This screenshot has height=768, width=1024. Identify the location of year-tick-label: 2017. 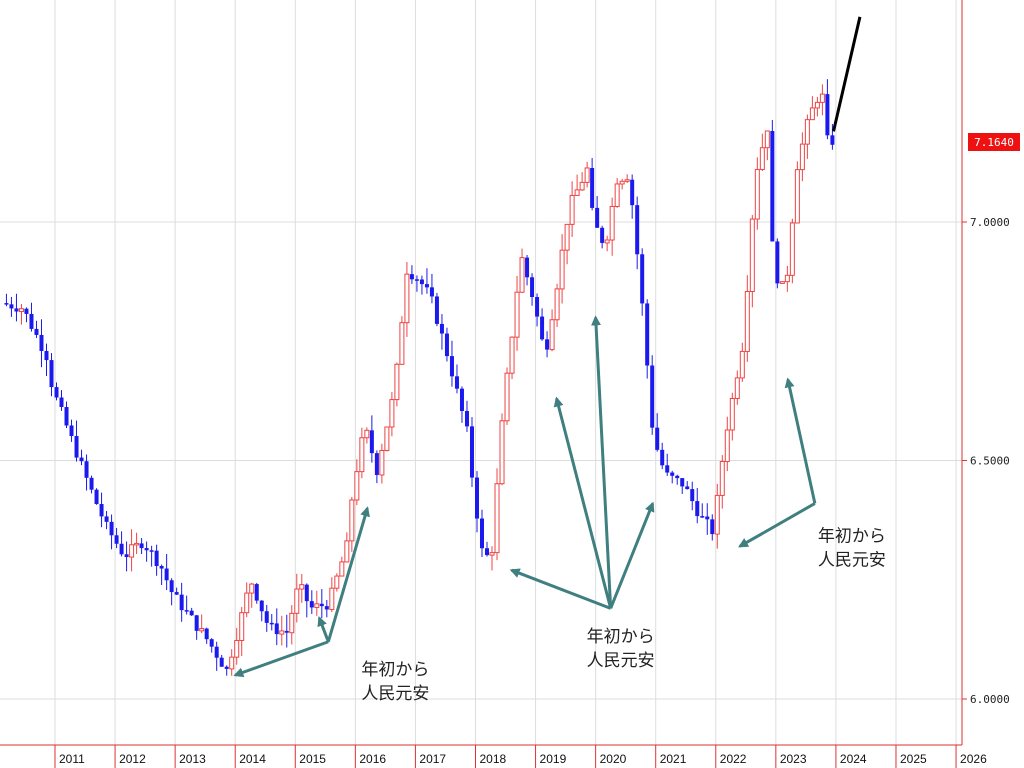
(432, 759).